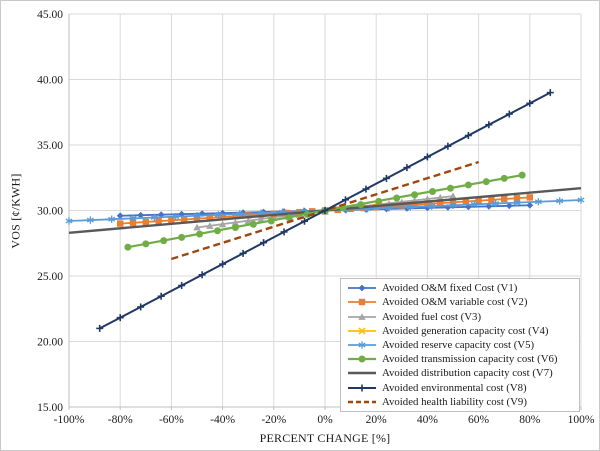 The image size is (600, 451). I want to click on x-tick-label: -100%, so click(69, 420).